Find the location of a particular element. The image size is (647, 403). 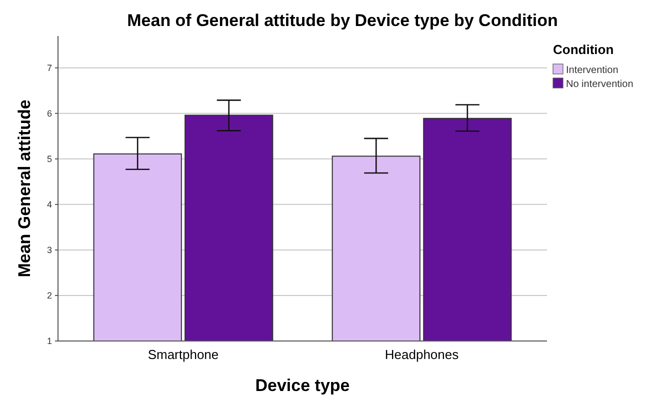

y-tick-label: 2 is located at coordinates (49, 295).